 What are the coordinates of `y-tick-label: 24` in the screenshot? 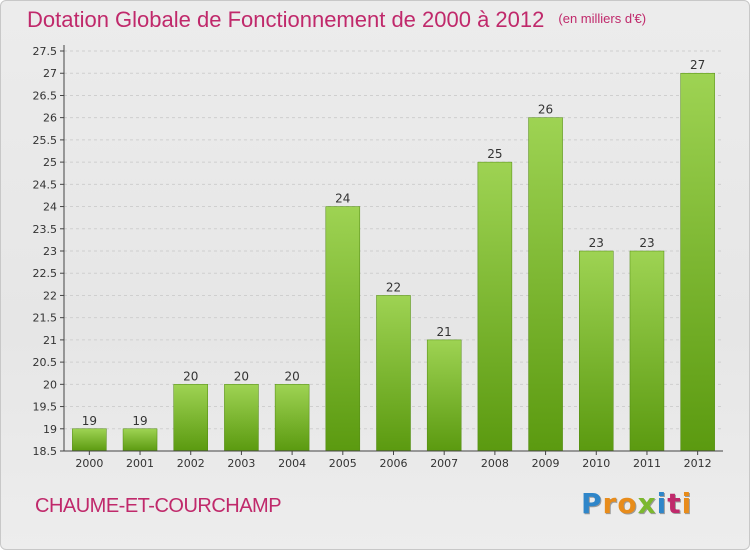 It's located at (50, 207).